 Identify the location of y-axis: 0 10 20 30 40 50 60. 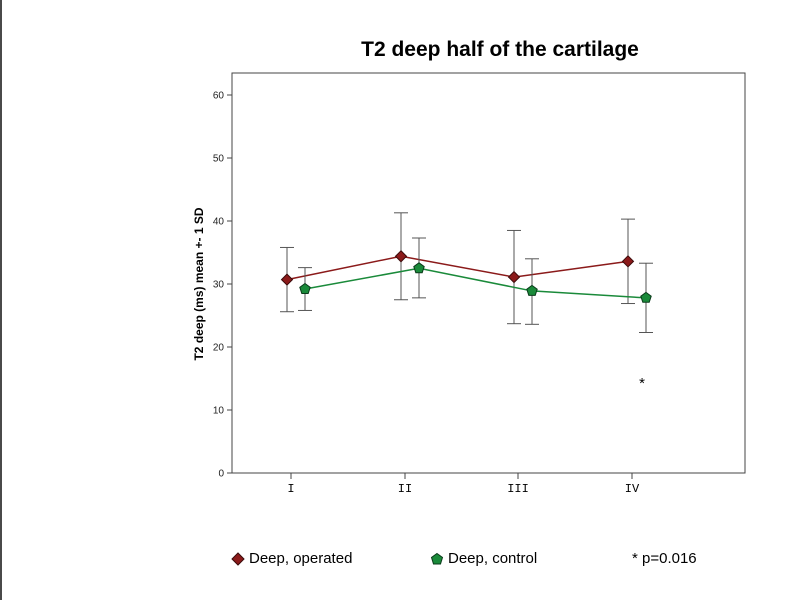
(222, 285).